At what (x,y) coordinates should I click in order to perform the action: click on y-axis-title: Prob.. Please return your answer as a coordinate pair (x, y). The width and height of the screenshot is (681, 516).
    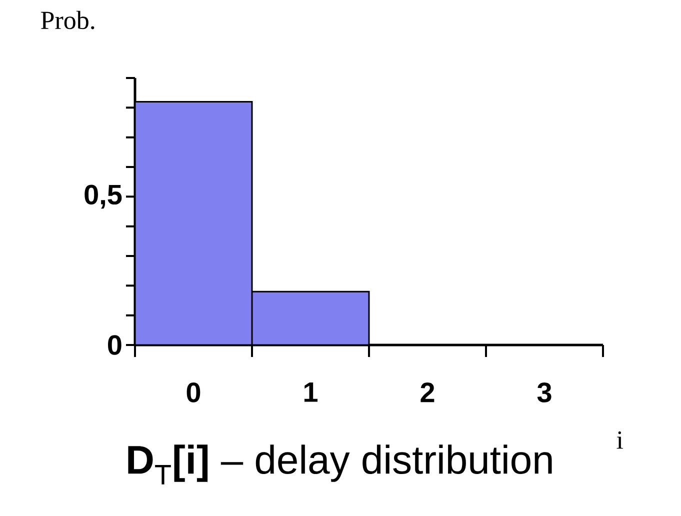
    Looking at the image, I should click on (67, 20).